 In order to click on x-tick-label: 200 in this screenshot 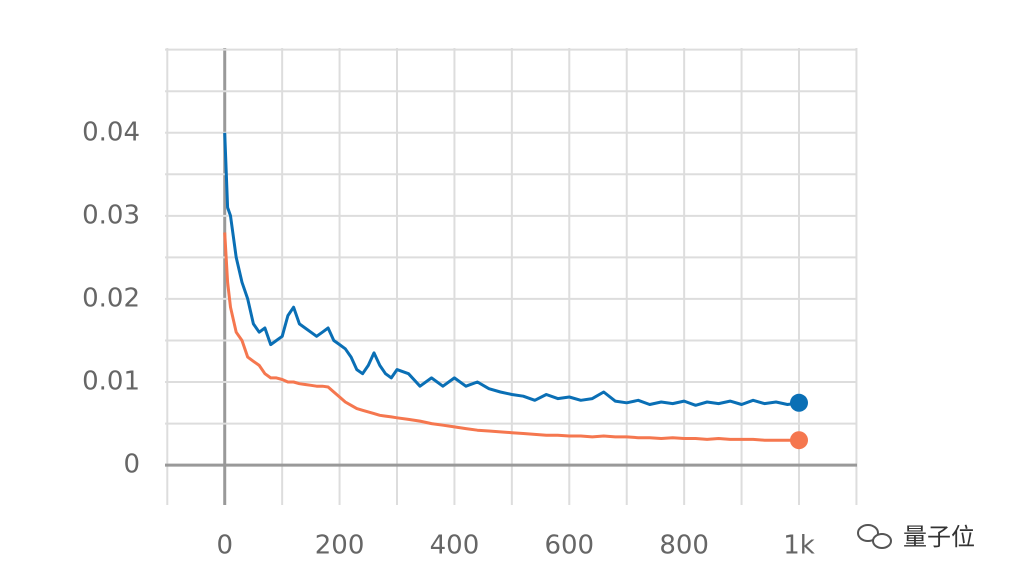, I will do `click(340, 546)`.